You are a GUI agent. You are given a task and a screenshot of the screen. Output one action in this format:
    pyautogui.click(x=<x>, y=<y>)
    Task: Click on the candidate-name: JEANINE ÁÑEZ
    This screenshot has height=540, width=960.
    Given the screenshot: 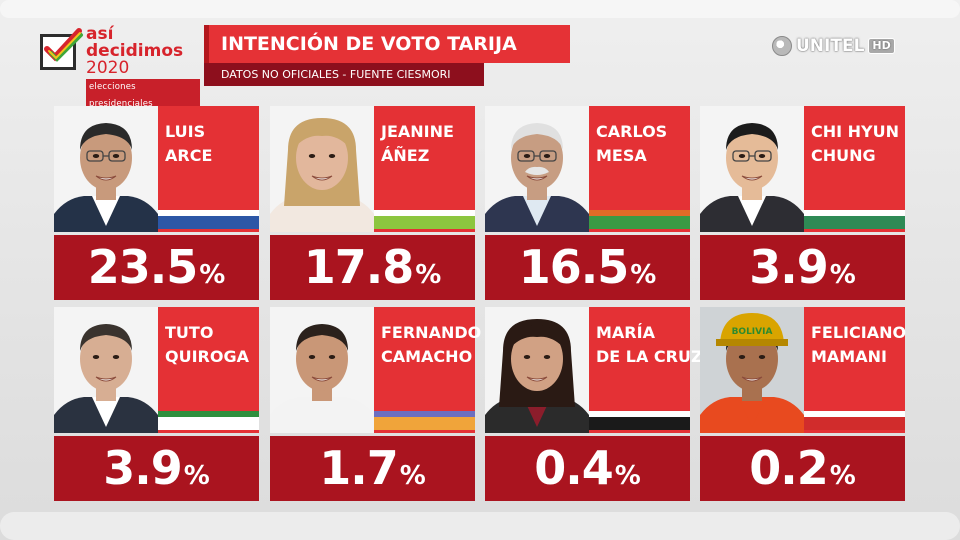 What is the action you would take?
    pyautogui.click(x=427, y=144)
    